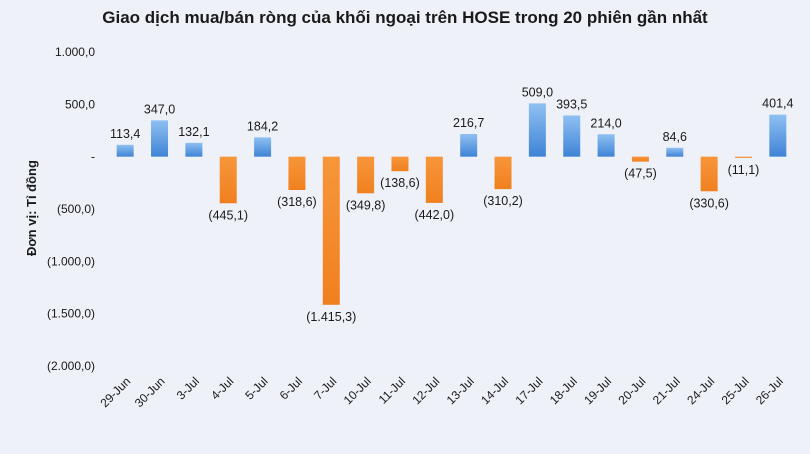  I want to click on y-tick-label: 500,0, so click(80, 104).